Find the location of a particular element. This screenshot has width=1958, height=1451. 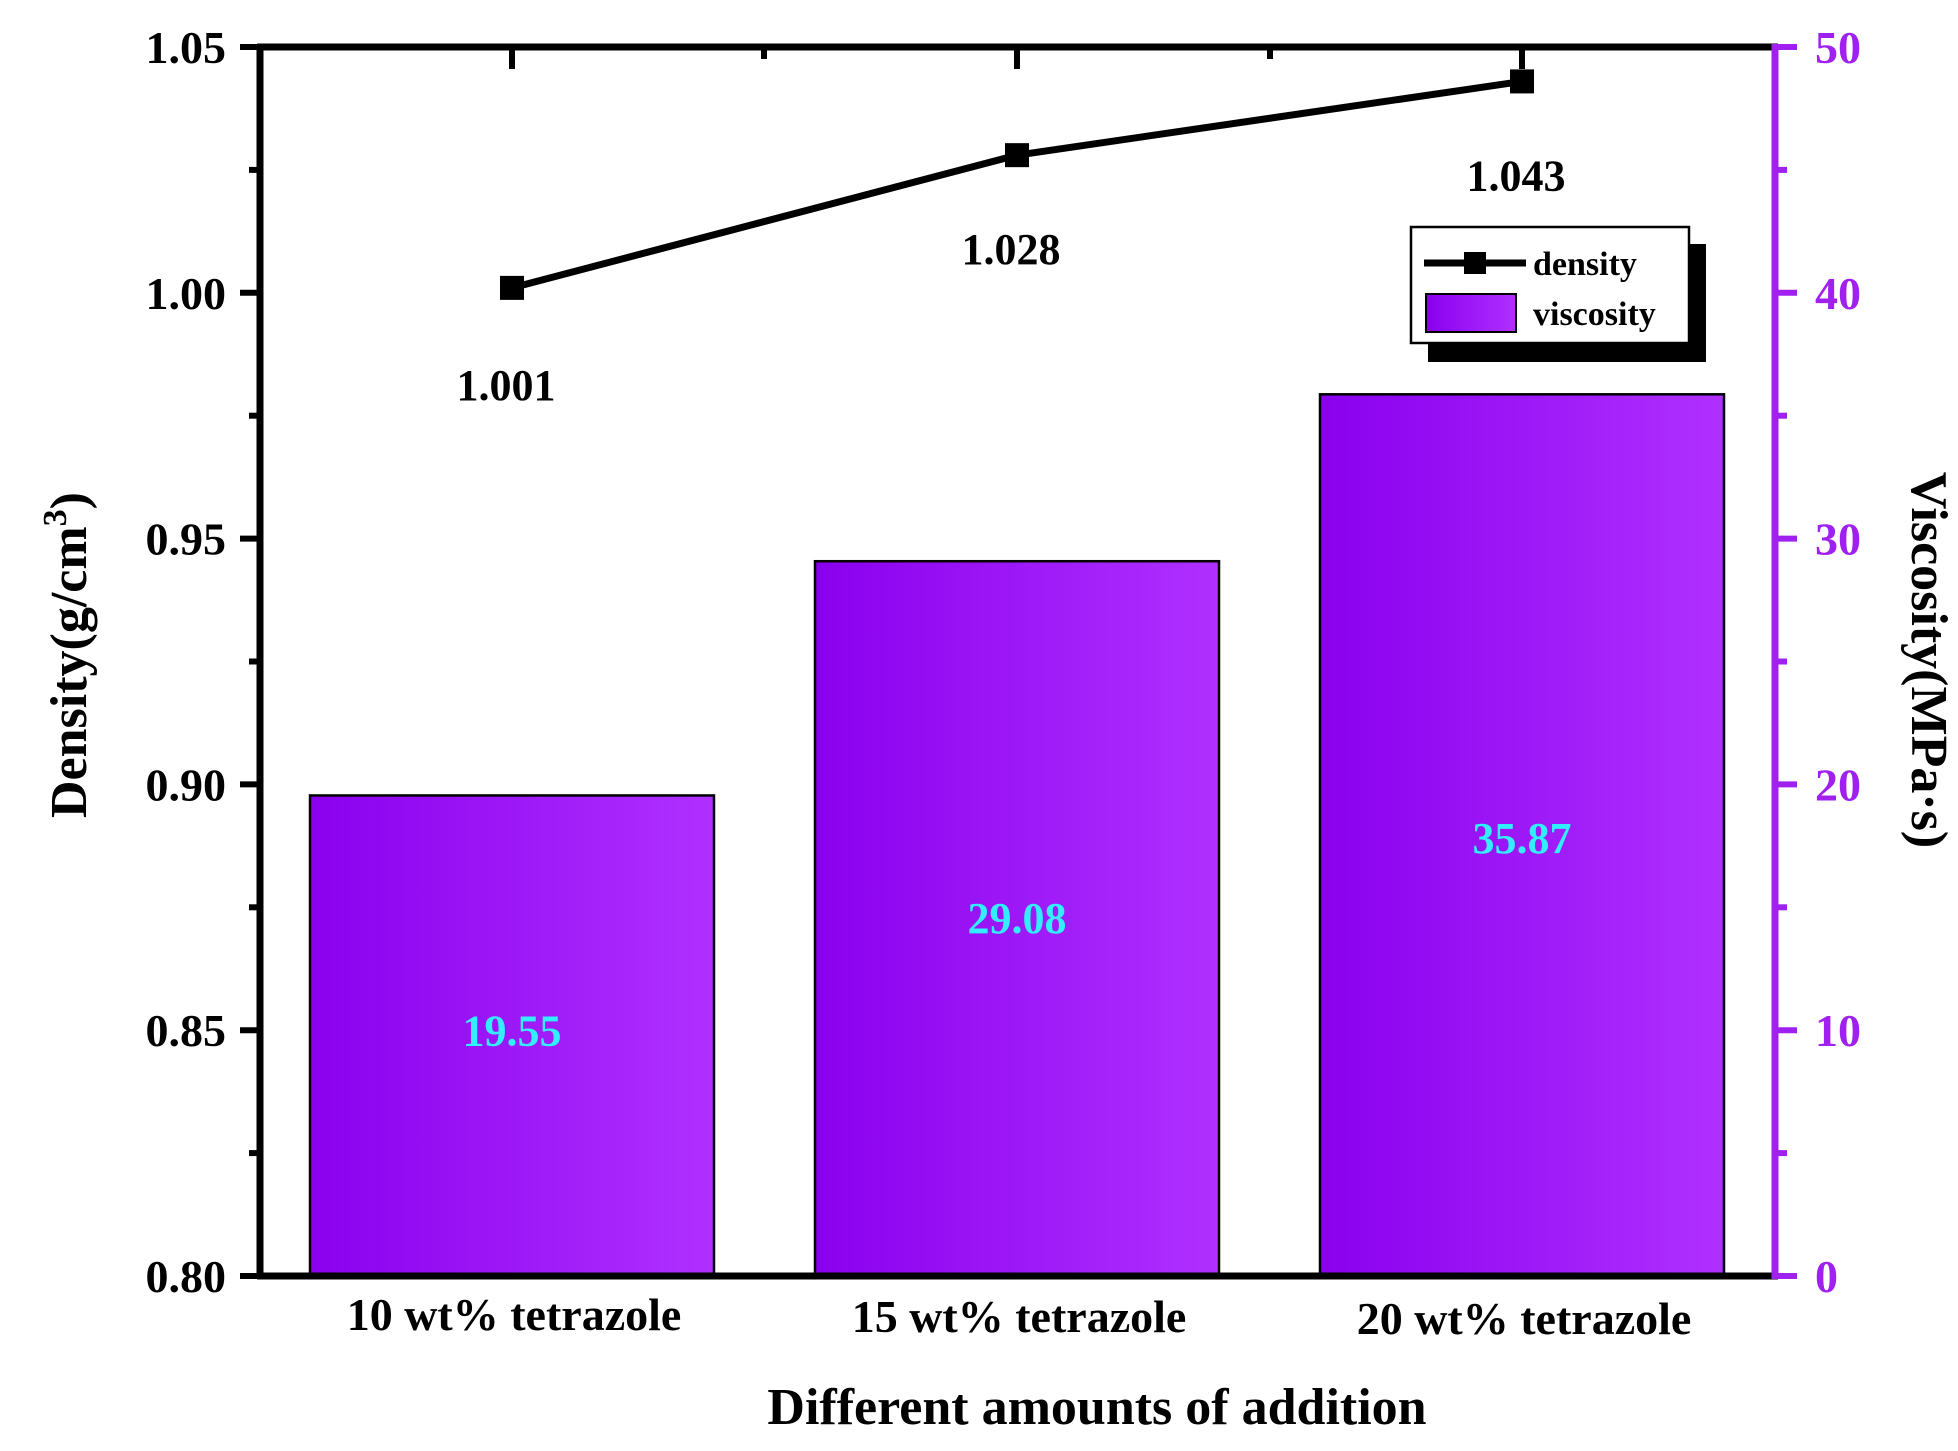

legend-viscosity-label: viscosity is located at coordinates (1594, 314).